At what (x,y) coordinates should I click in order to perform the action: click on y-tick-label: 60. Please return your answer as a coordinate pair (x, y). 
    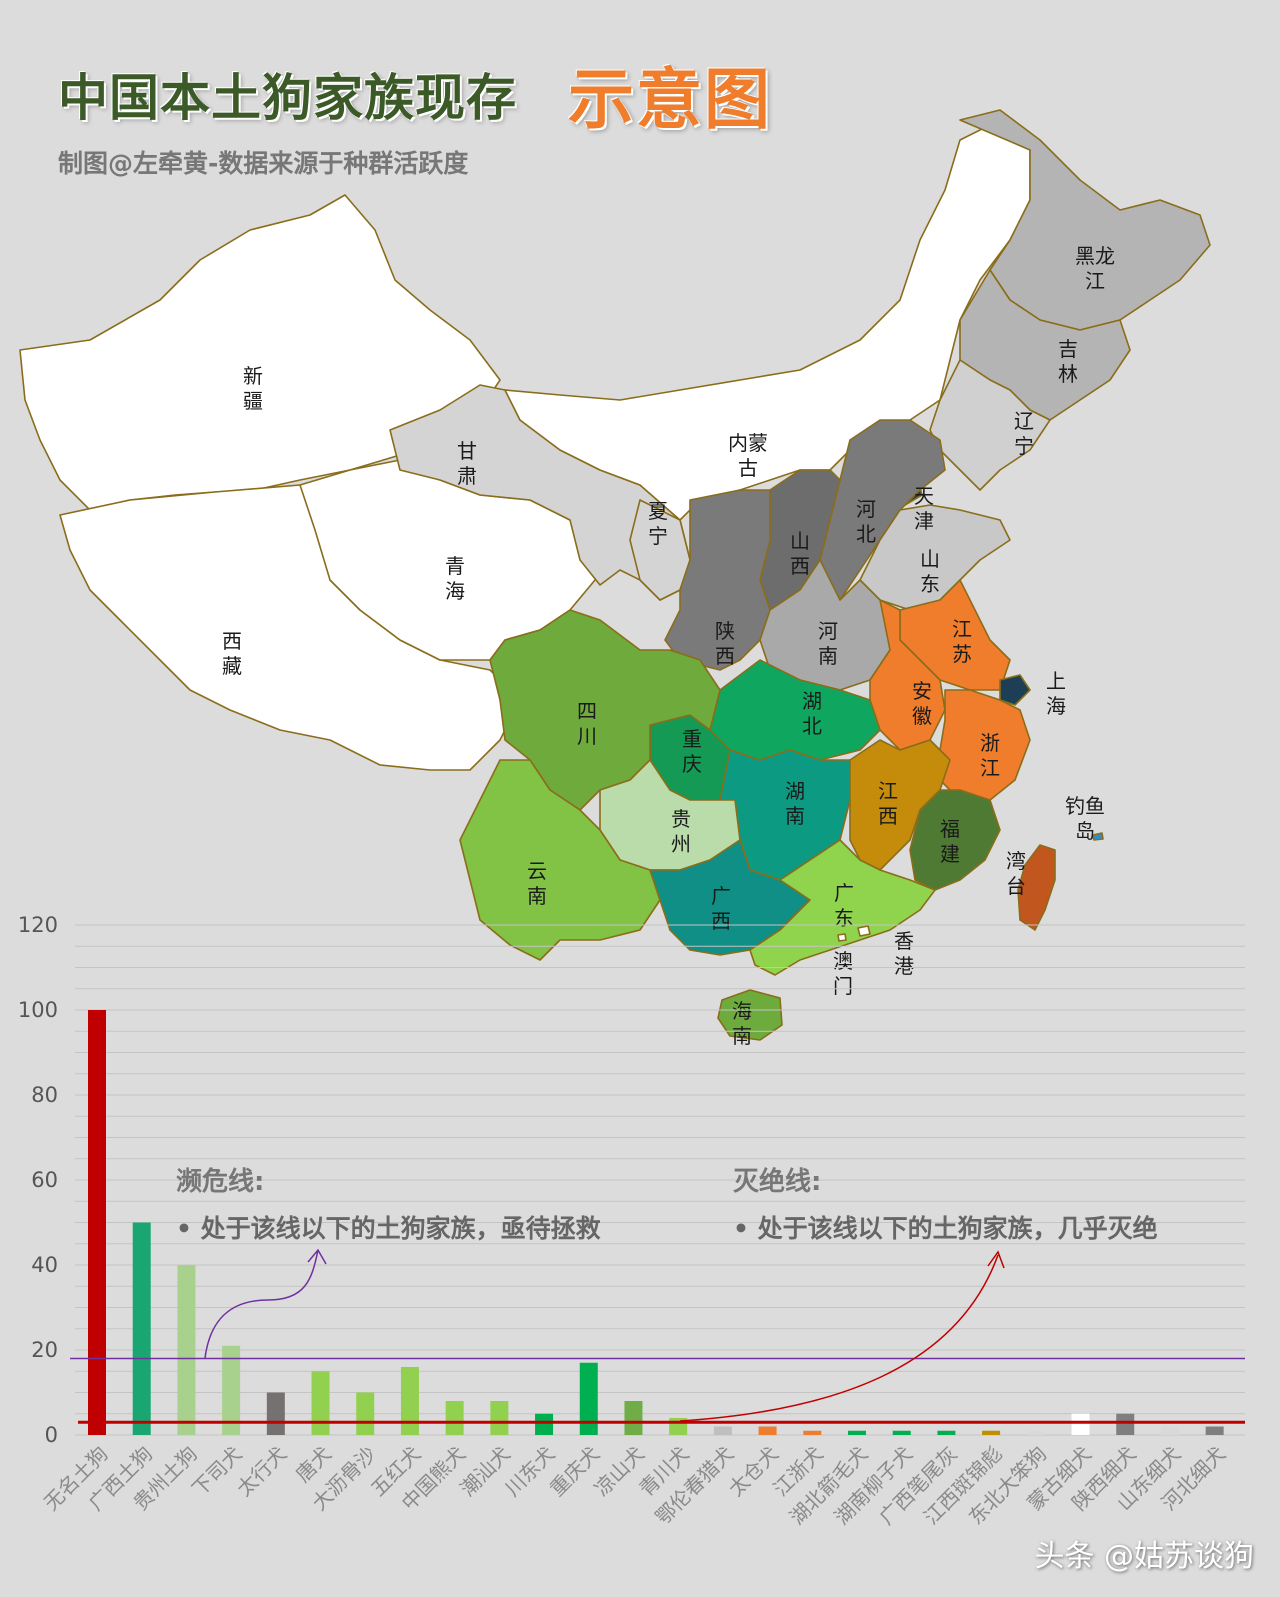
    Looking at the image, I should click on (44, 1180).